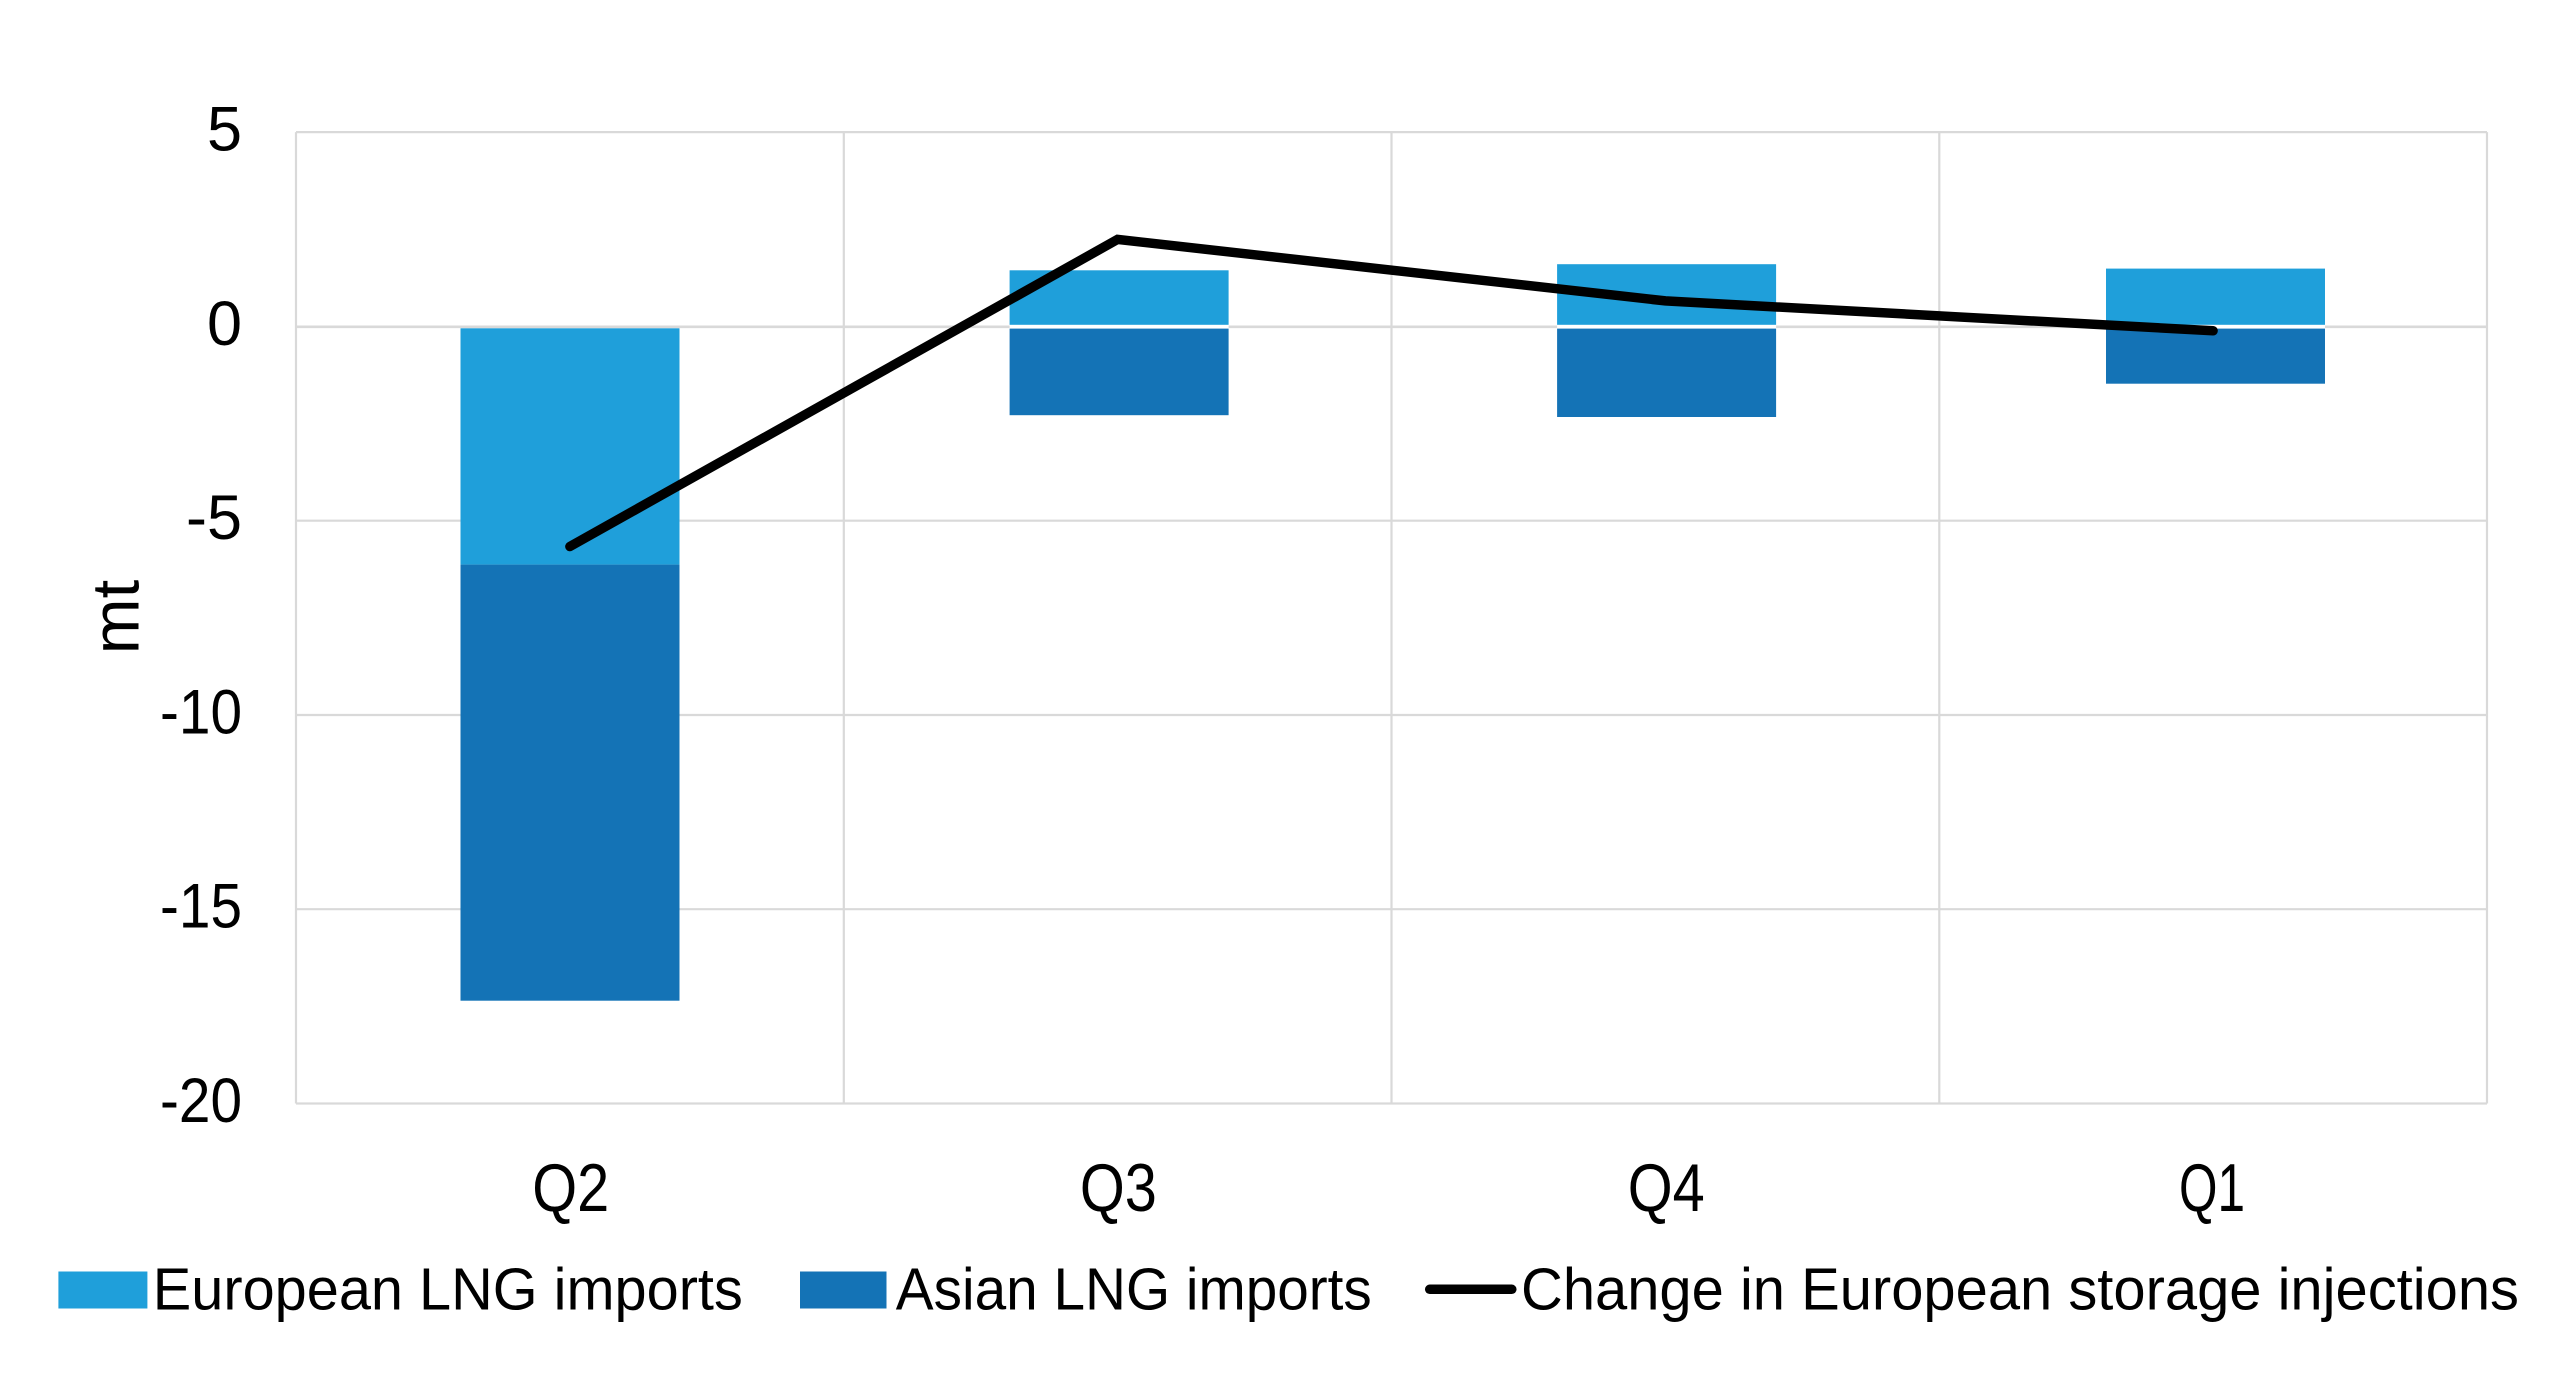 This screenshot has height=1387, width=2560. What do you see at coordinates (116, 616) in the screenshot?
I see `svg-text: mt` at bounding box center [116, 616].